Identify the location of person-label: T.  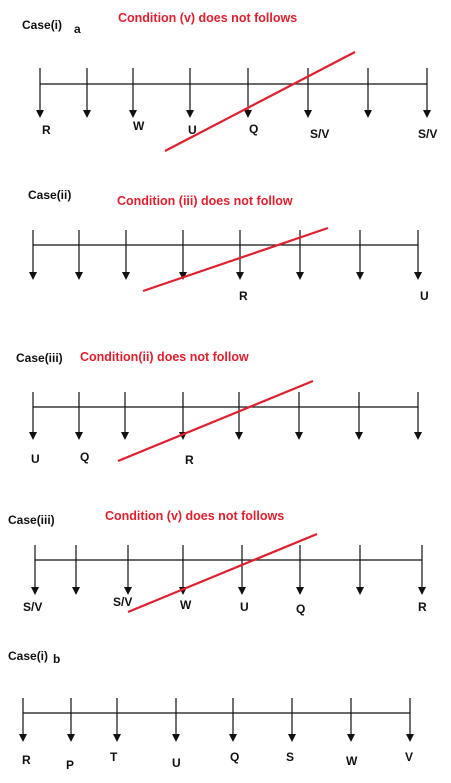
(114, 757).